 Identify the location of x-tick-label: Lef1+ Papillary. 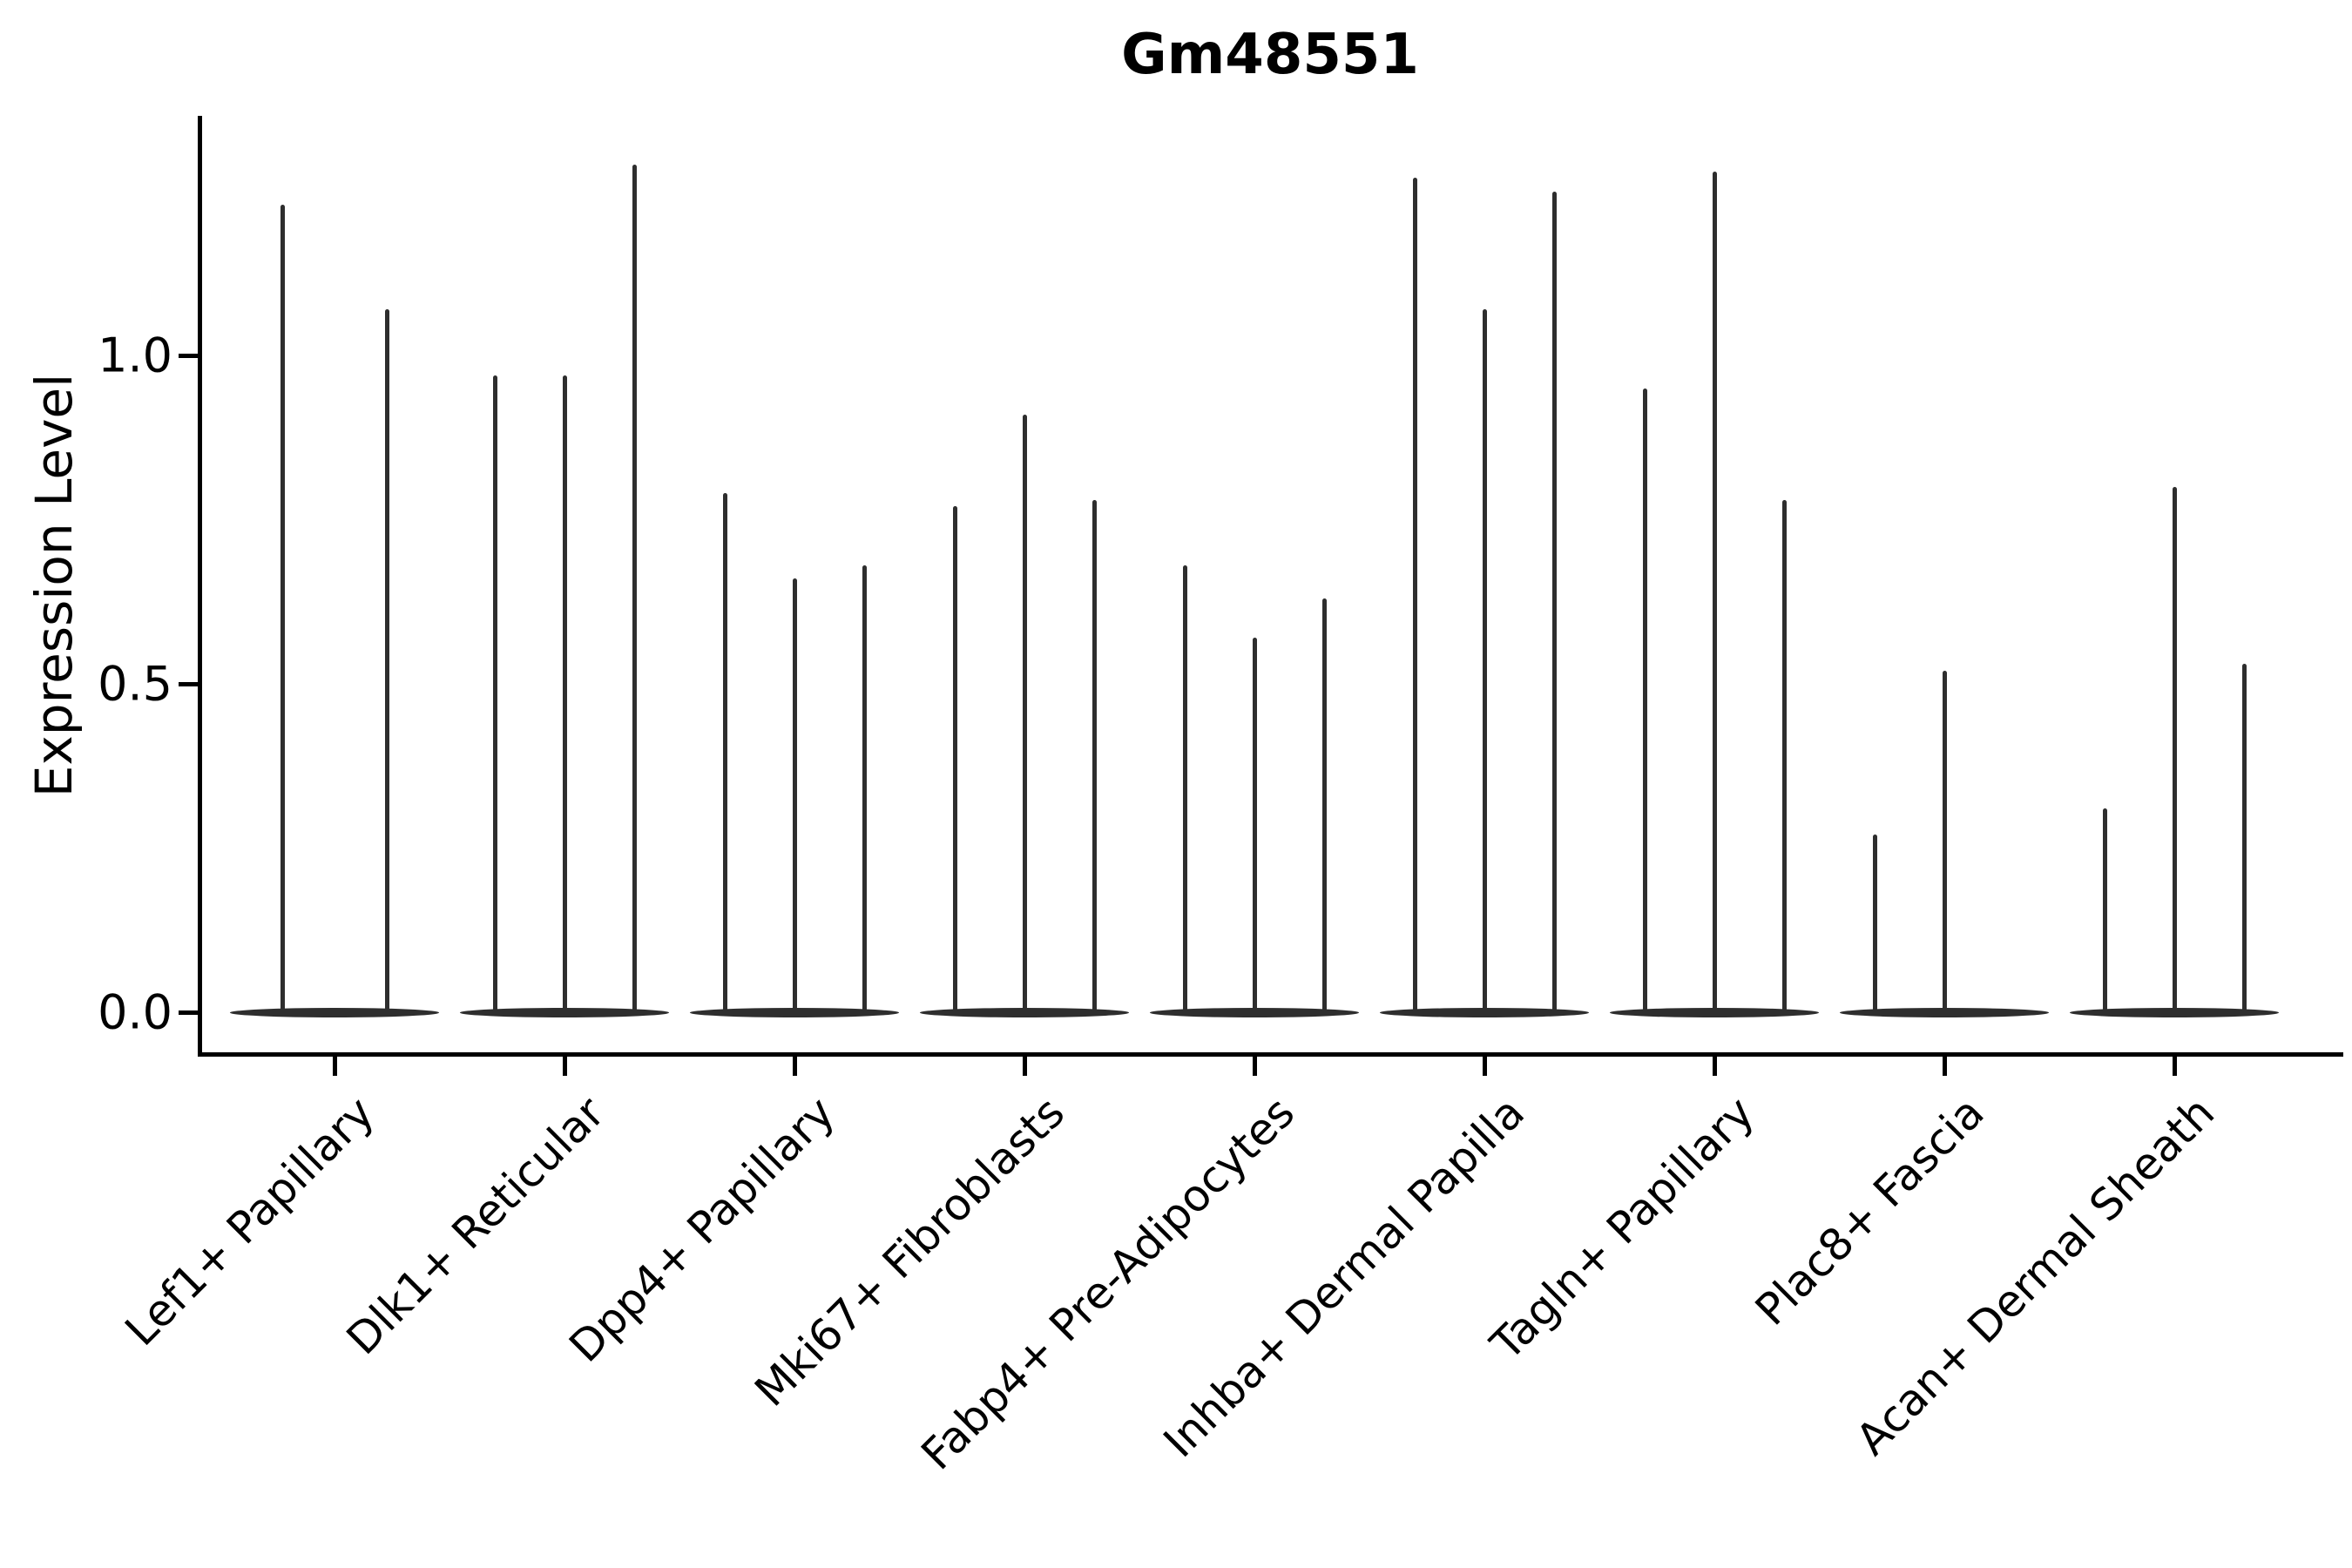
(250, 1221).